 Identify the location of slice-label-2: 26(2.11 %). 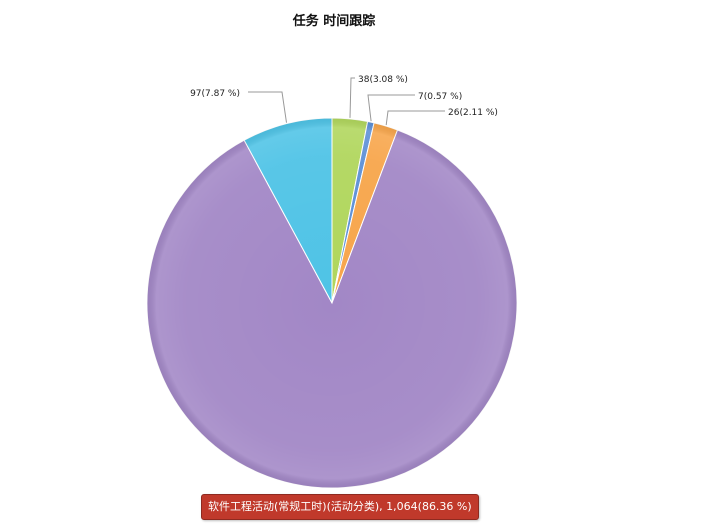
(473, 113).